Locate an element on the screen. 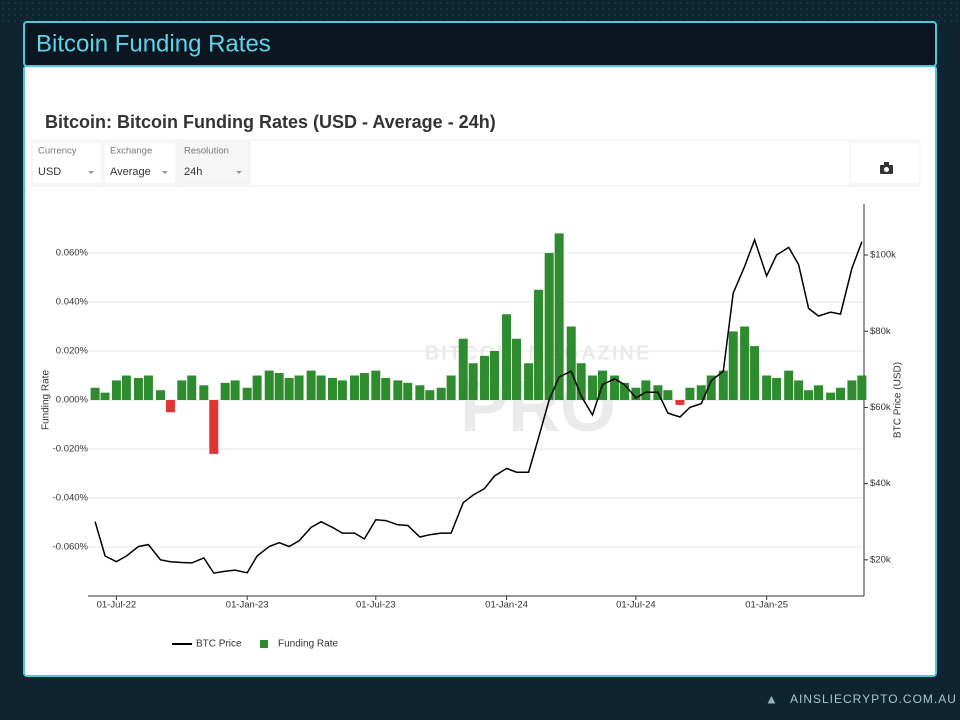 This screenshot has height=720, width=960. dropdown: Resolution 24h is located at coordinates (214, 163).